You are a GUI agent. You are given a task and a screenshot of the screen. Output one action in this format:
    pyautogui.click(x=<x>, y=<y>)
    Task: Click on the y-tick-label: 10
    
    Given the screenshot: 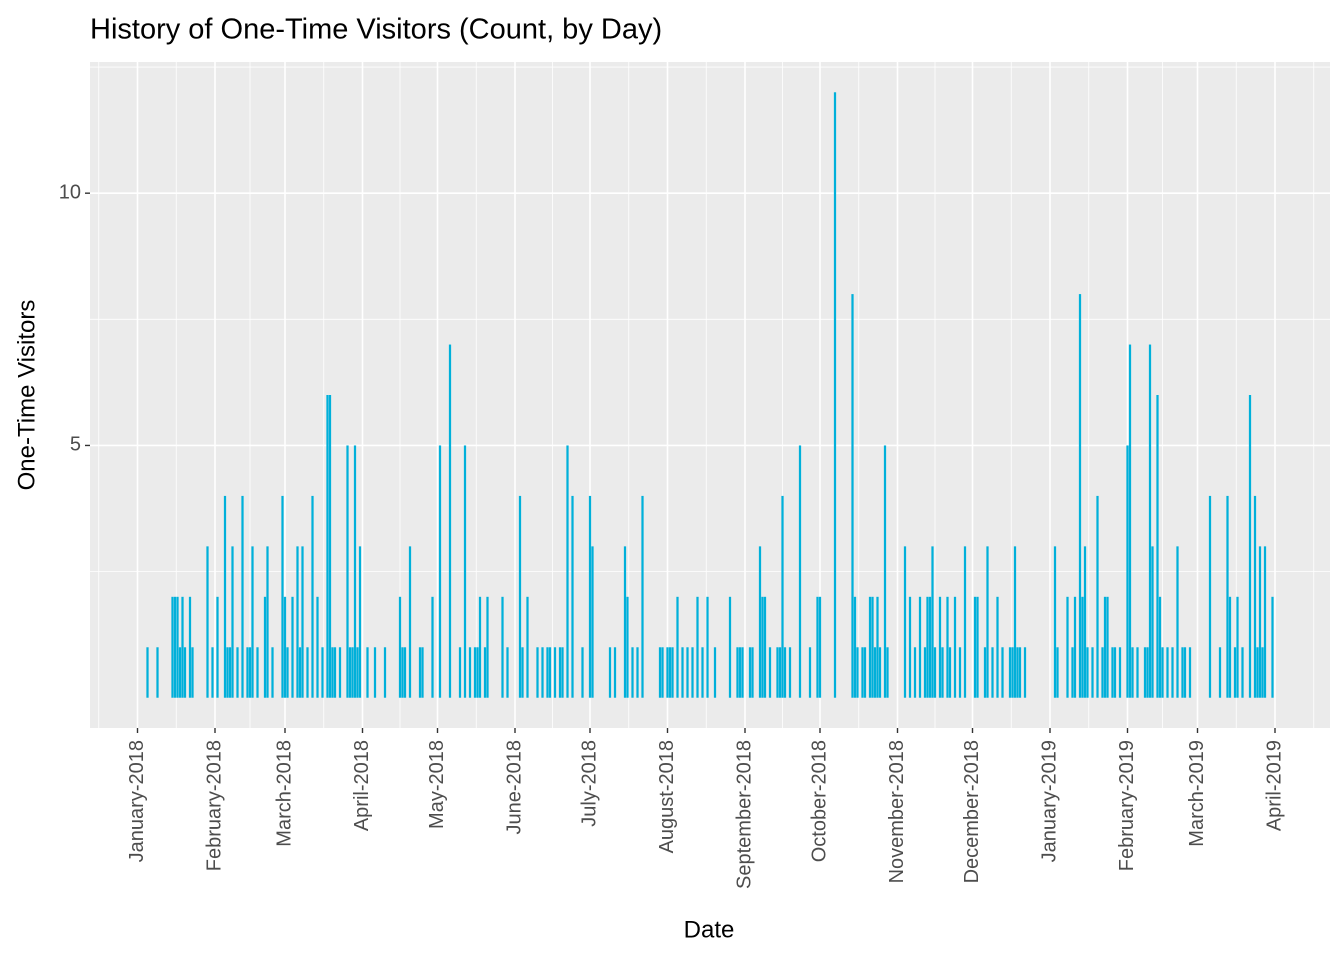 What is the action you would take?
    pyautogui.click(x=70, y=192)
    